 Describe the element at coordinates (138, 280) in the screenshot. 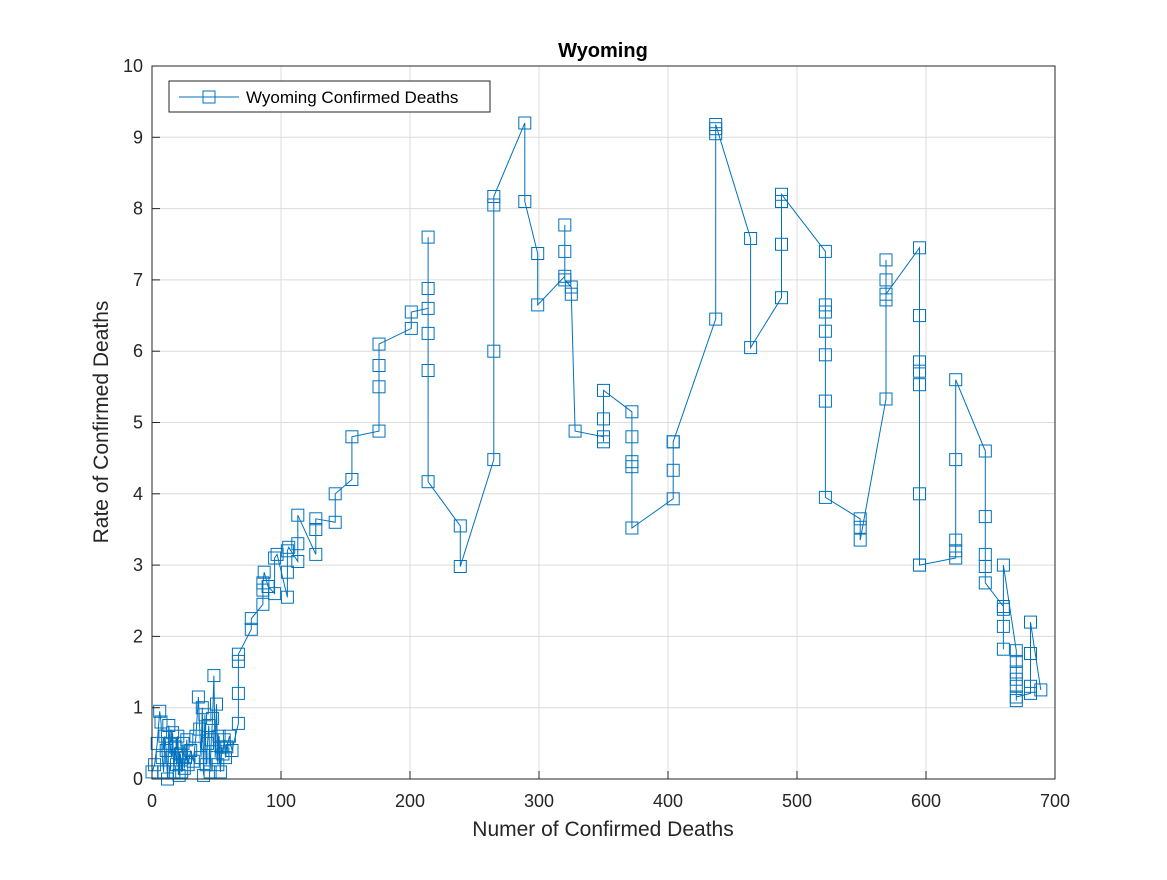

I see `y-tick-label: 7` at that location.